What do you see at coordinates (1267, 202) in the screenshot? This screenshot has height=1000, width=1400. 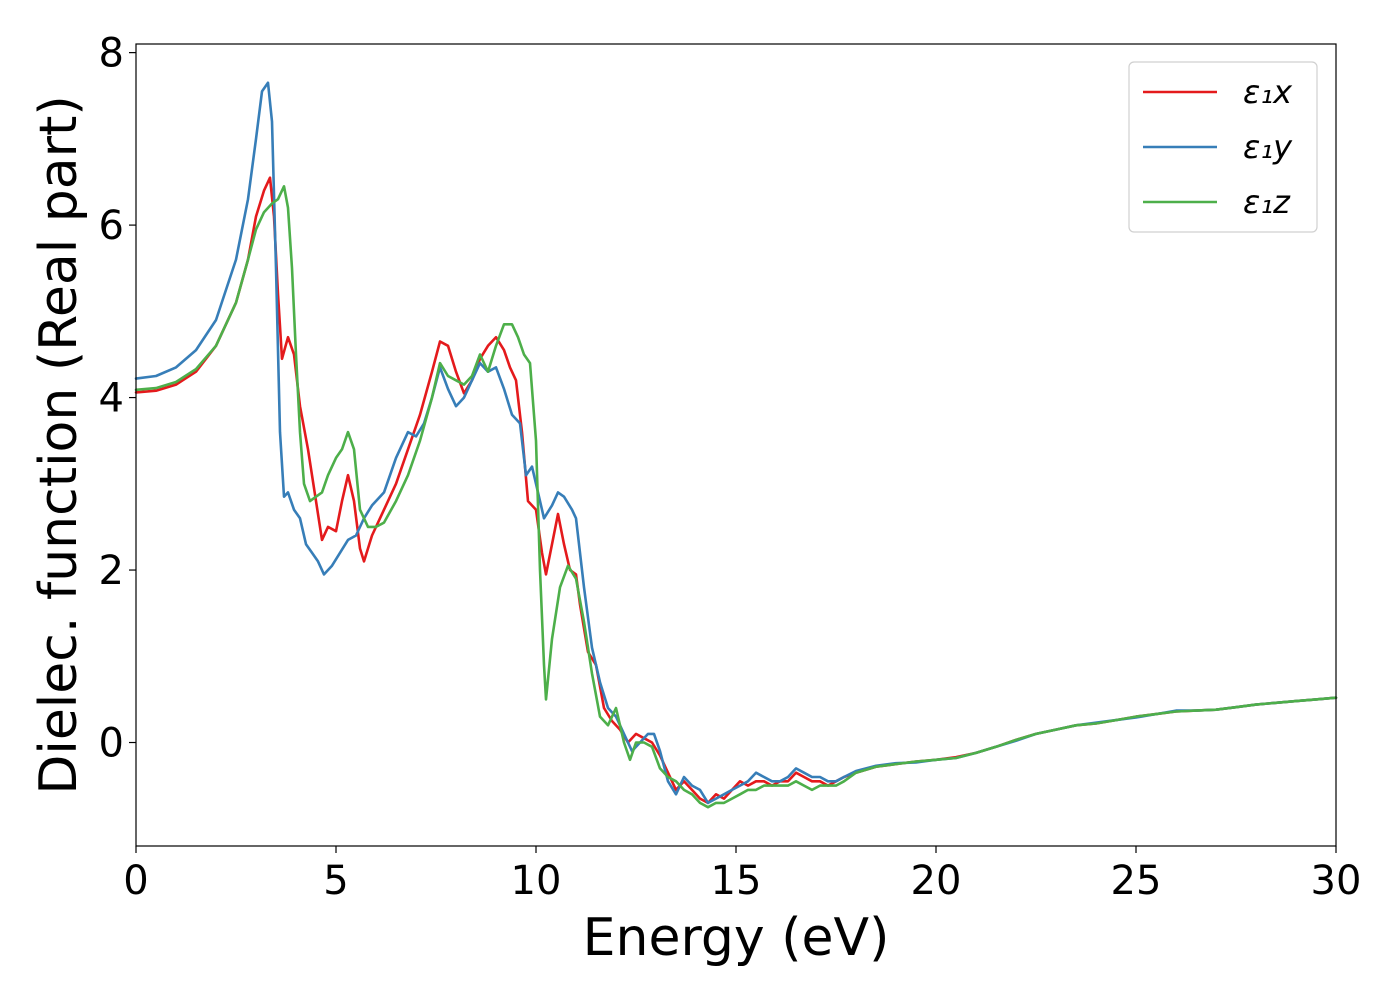 I see `legend-label-2: ε₁z` at bounding box center [1267, 202].